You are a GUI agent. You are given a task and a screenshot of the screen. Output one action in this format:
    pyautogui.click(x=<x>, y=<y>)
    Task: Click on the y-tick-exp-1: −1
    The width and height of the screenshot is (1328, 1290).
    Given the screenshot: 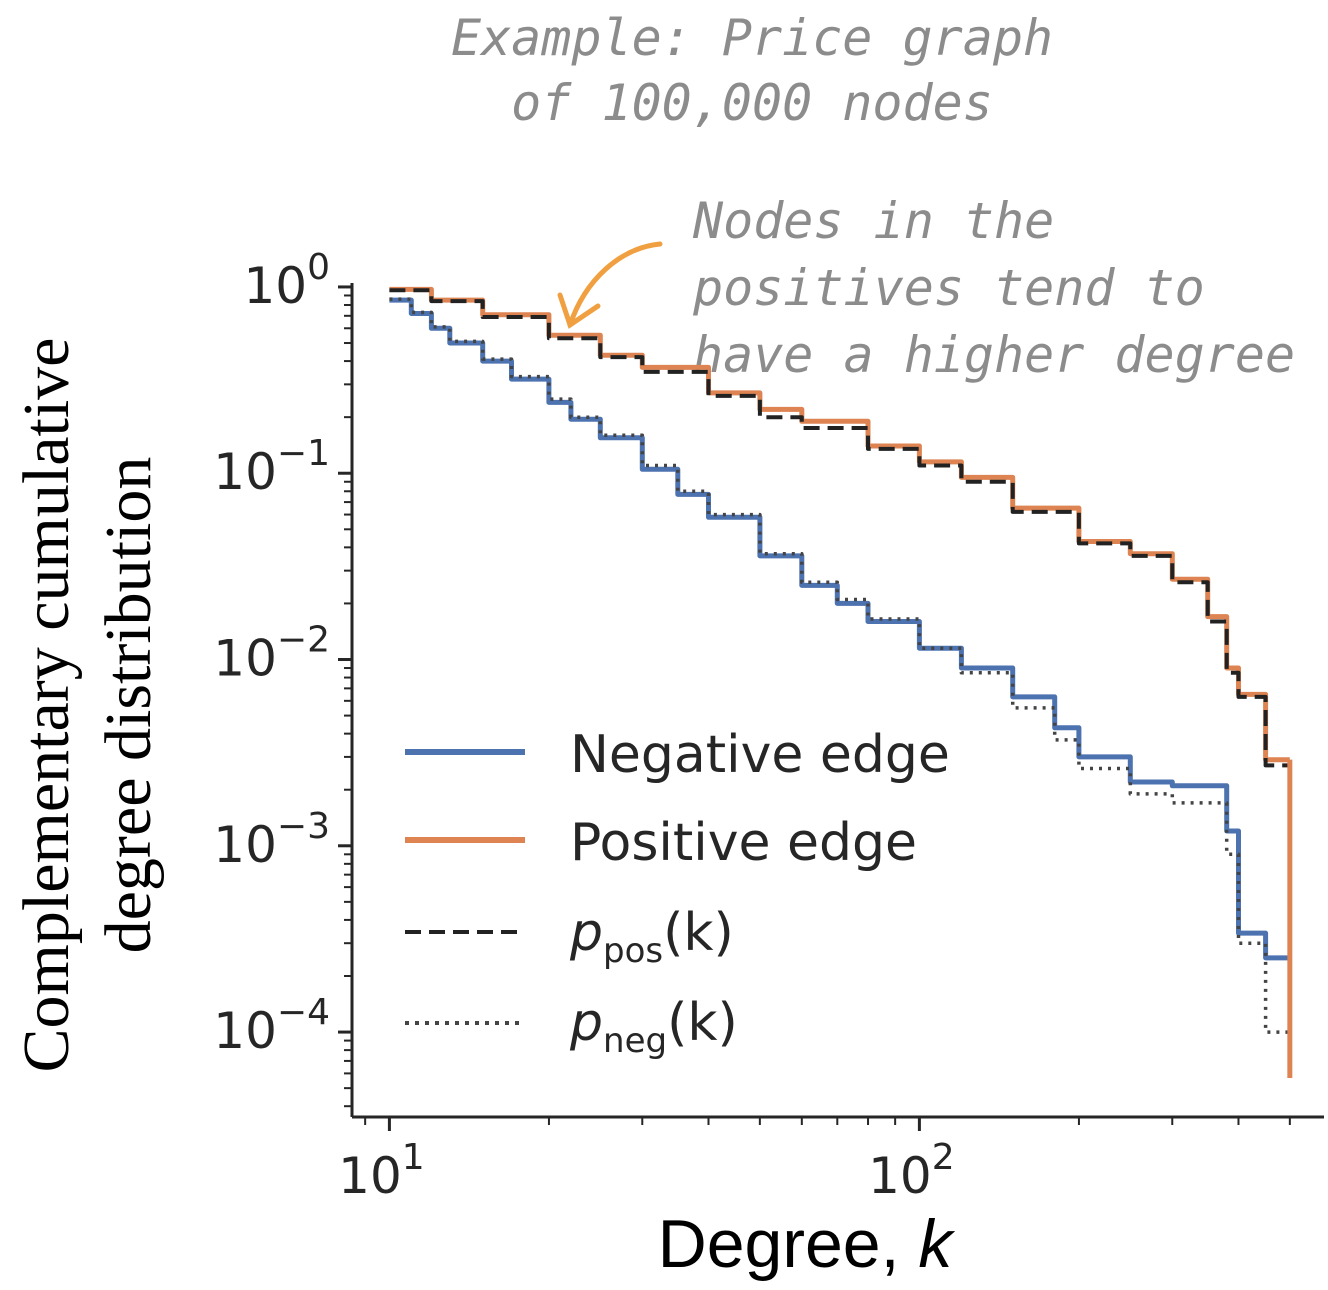 What is the action you would take?
    pyautogui.click(x=303, y=453)
    